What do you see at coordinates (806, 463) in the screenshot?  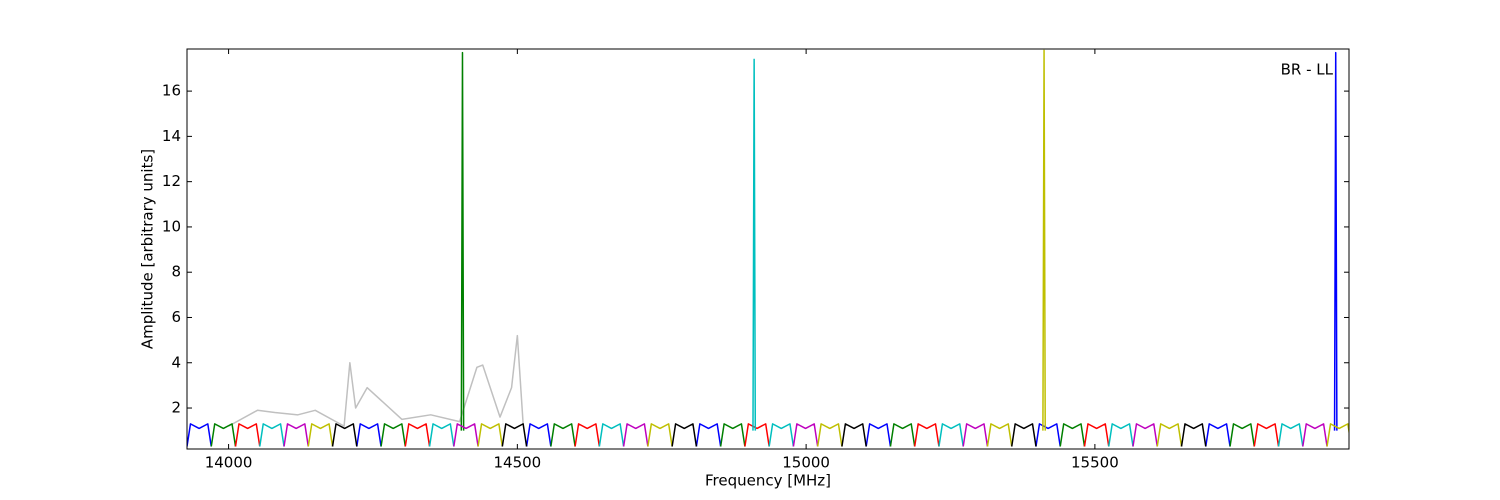 I see `x-tick-label: 15000` at bounding box center [806, 463].